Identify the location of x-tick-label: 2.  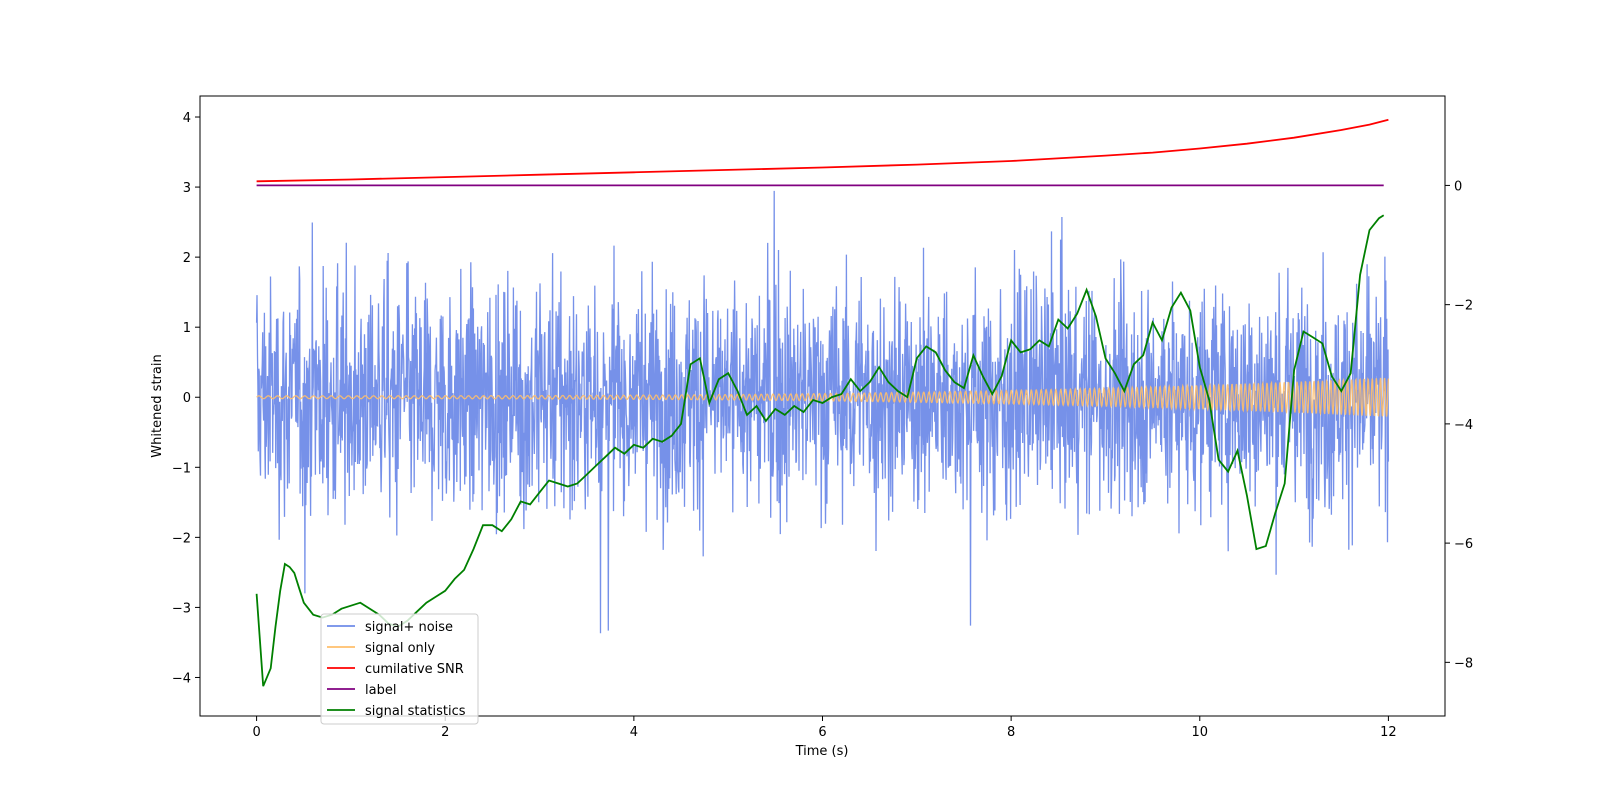
(445, 732).